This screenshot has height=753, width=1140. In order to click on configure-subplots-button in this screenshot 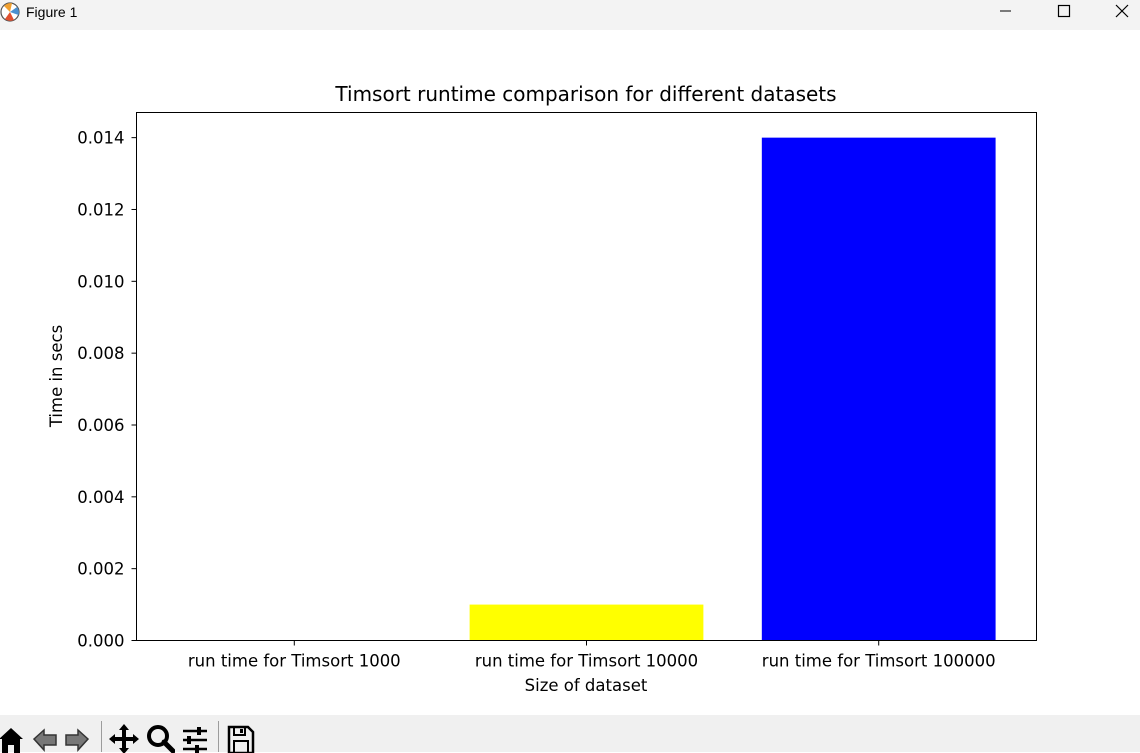, I will do `click(195, 738)`.